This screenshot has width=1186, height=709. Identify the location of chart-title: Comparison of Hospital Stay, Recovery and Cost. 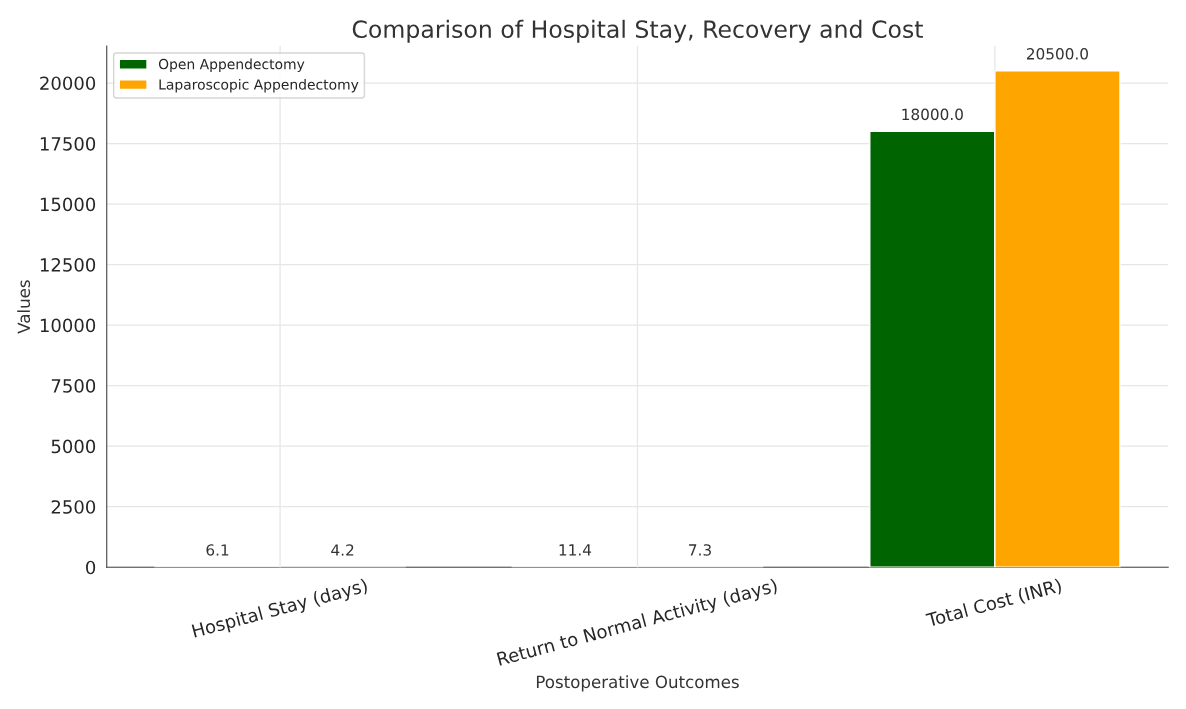
(637, 31).